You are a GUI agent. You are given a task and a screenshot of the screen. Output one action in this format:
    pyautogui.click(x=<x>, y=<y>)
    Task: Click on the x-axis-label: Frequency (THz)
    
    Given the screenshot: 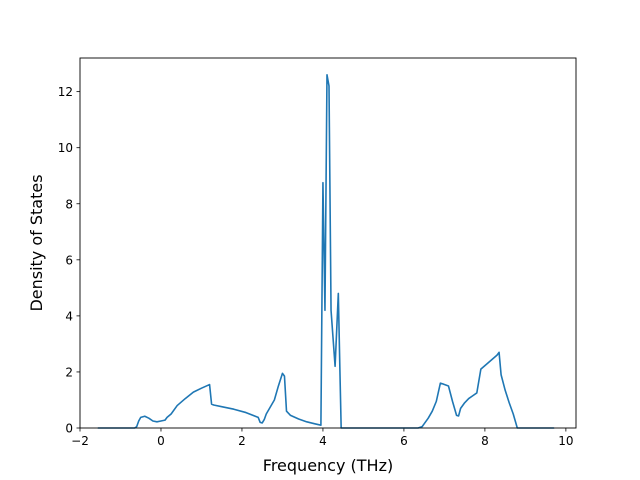 What is the action you would take?
    pyautogui.click(x=328, y=465)
    